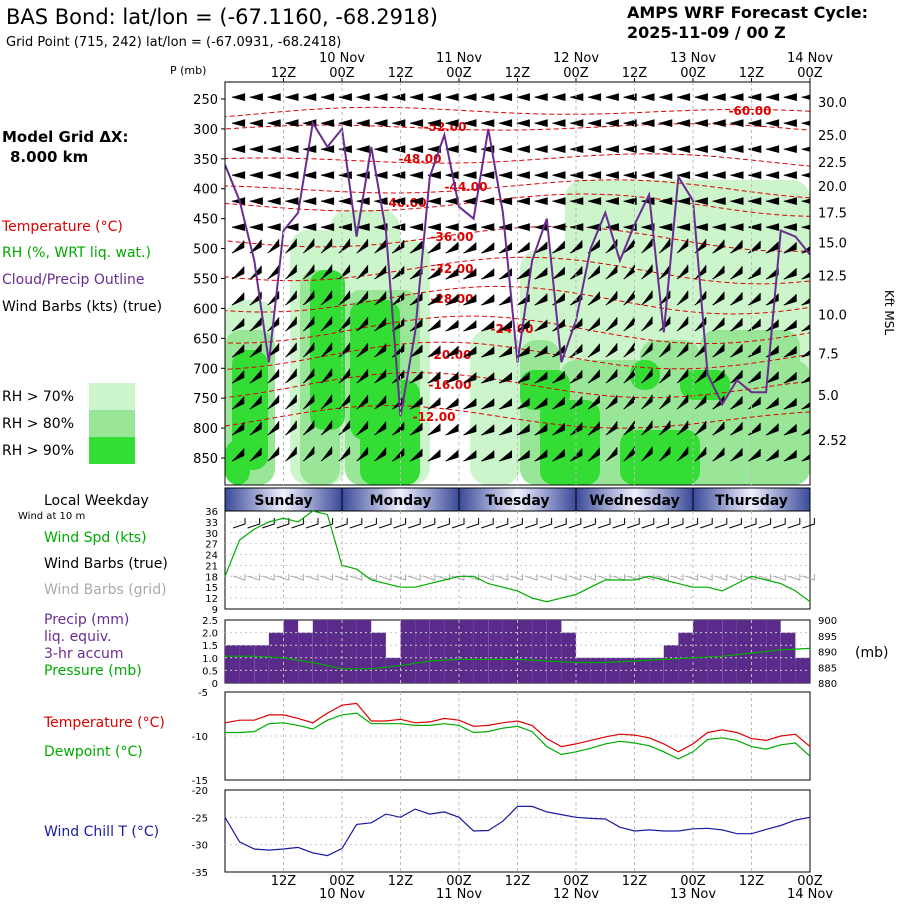 This screenshot has height=904, width=900. I want to click on pressure-tick-label: 800, so click(205, 429).